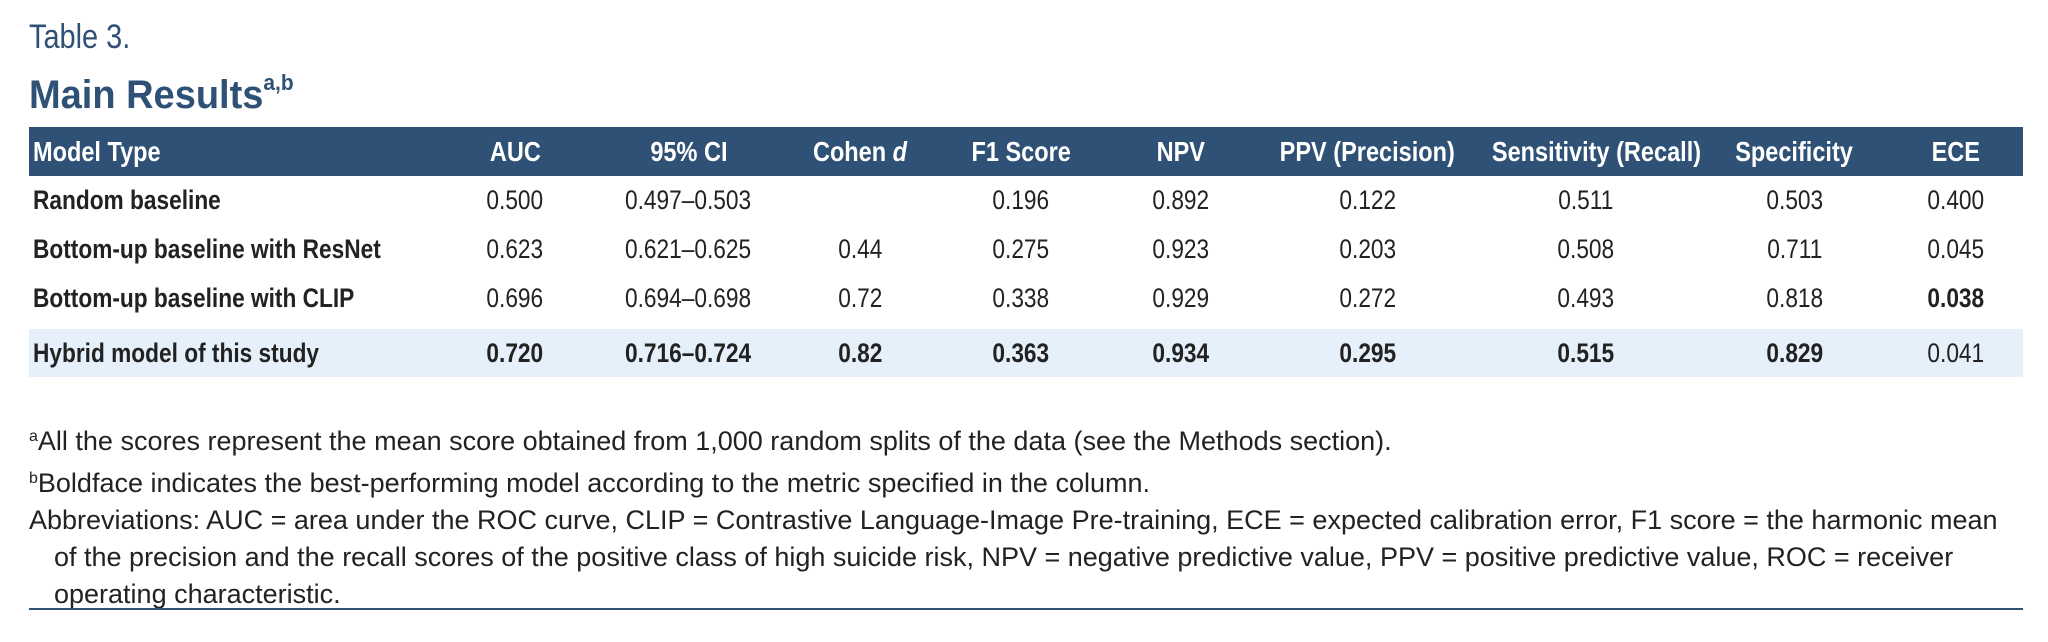  I want to click on table-cell: 0.711, so click(1794, 249).